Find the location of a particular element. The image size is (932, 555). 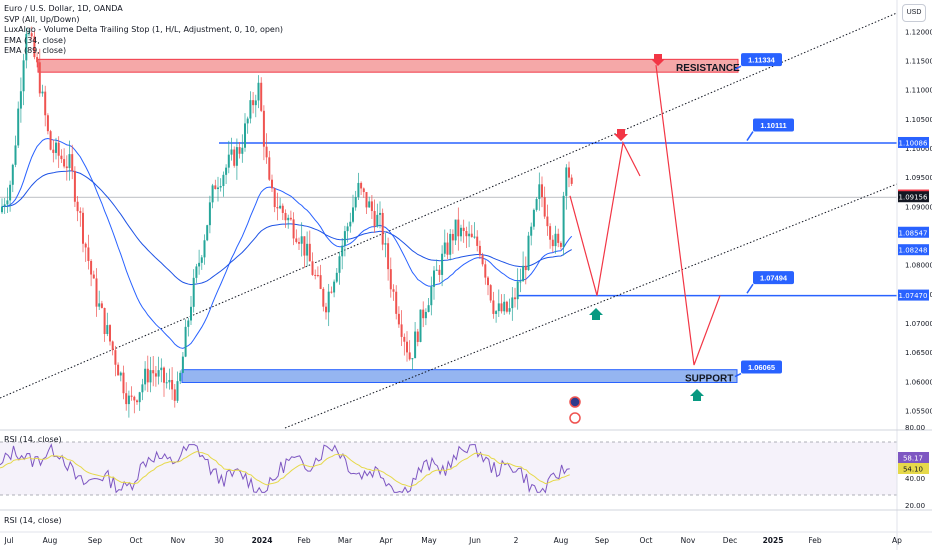

y-tick-label: 1.11000 is located at coordinates (918, 91).